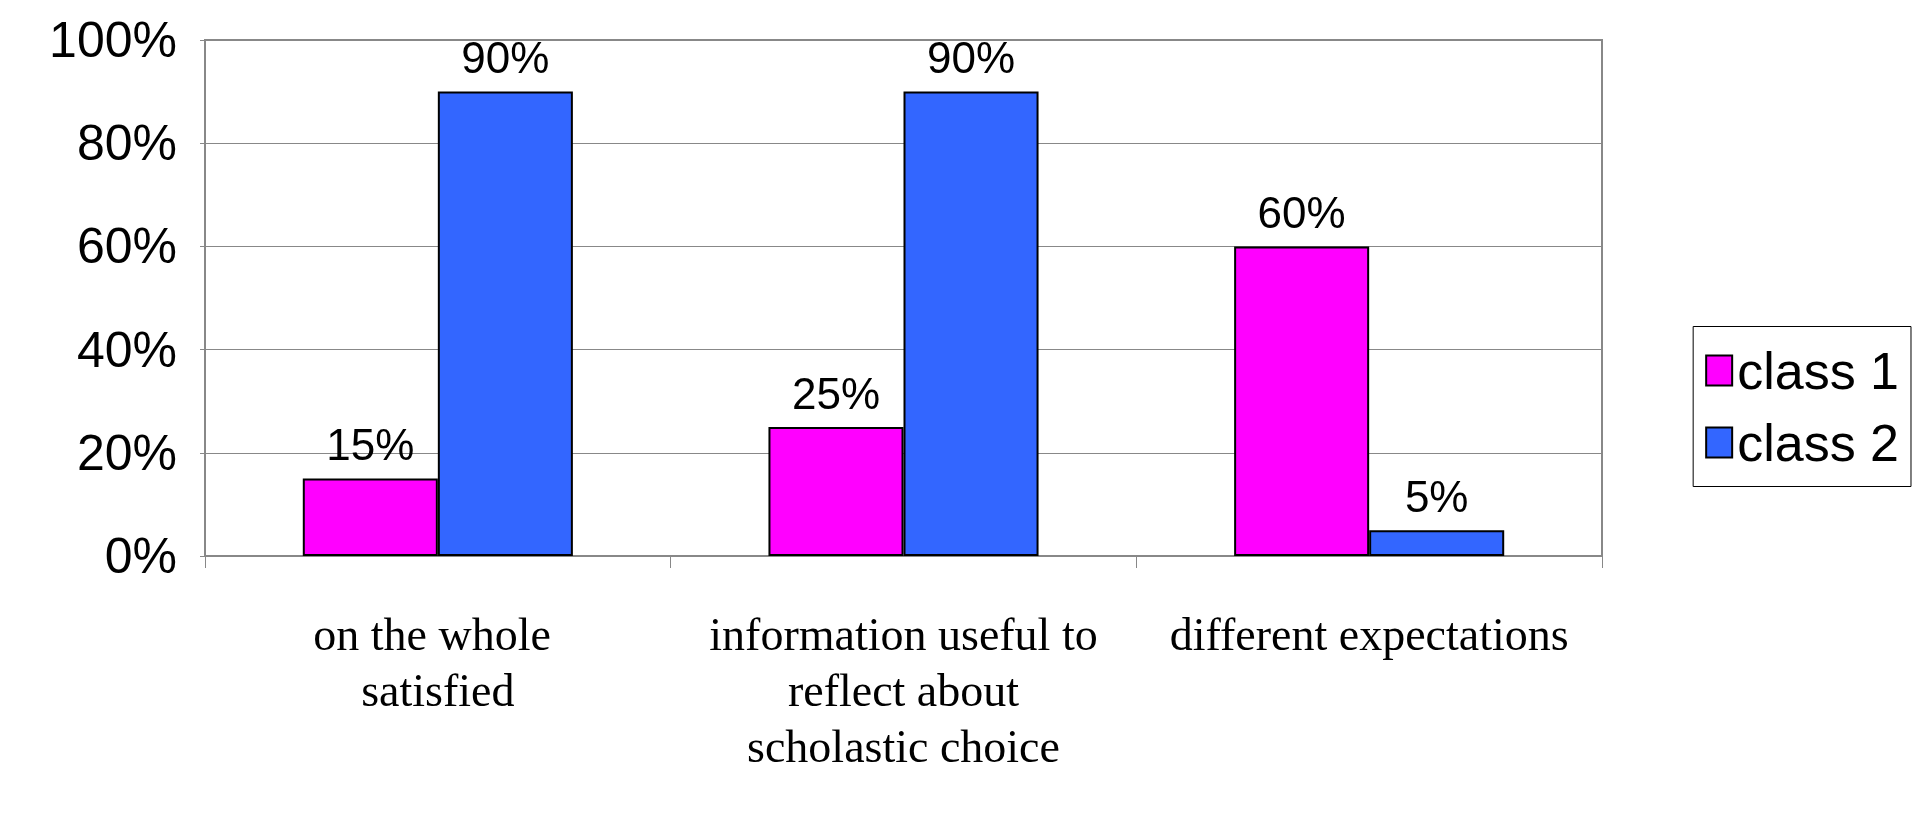  Describe the element at coordinates (126, 246) in the screenshot. I see `y-tick-label: 60%` at that location.